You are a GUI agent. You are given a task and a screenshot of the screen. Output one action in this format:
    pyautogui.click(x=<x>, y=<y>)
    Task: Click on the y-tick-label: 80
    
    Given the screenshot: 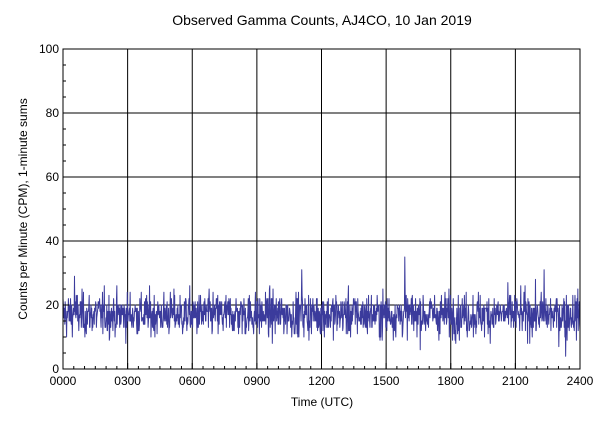 What is the action you would take?
    pyautogui.click(x=53, y=113)
    